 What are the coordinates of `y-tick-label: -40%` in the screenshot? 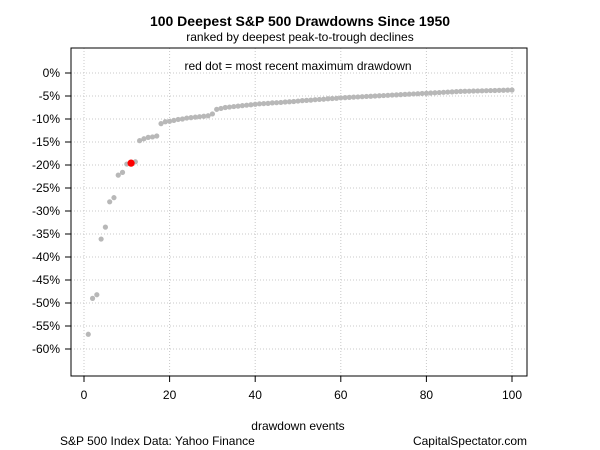 It's located at (46, 257).